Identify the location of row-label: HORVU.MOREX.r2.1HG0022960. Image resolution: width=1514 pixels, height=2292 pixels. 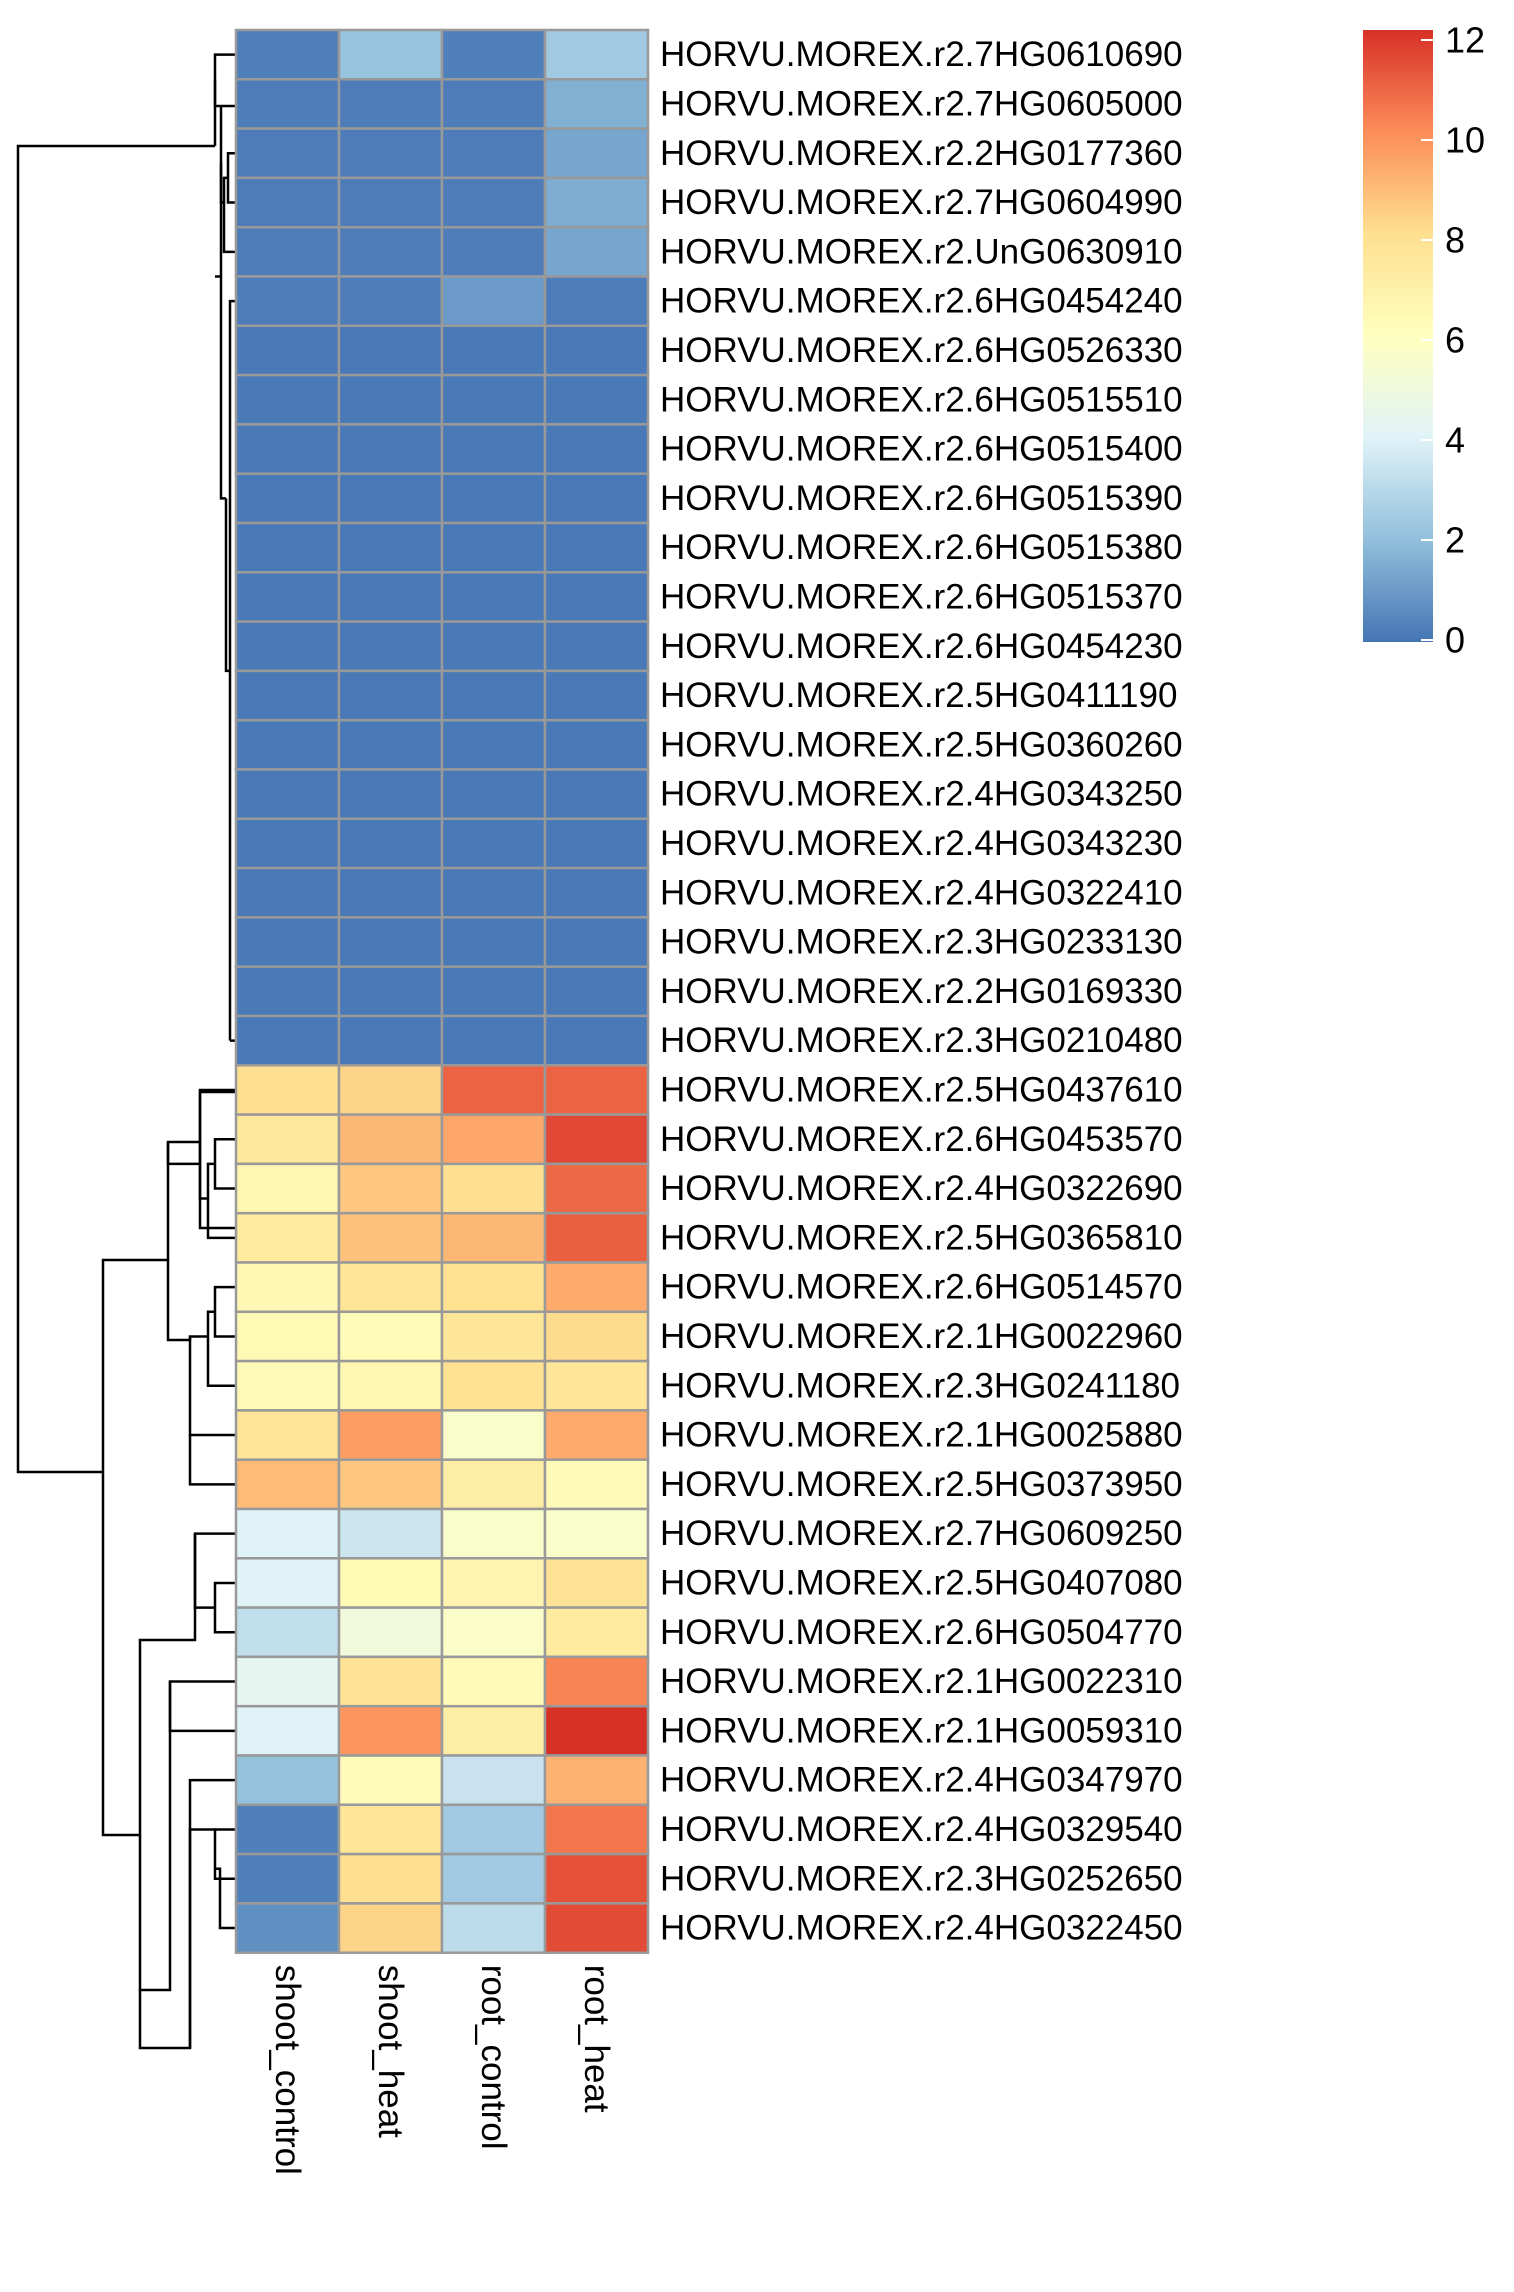
(921, 1336).